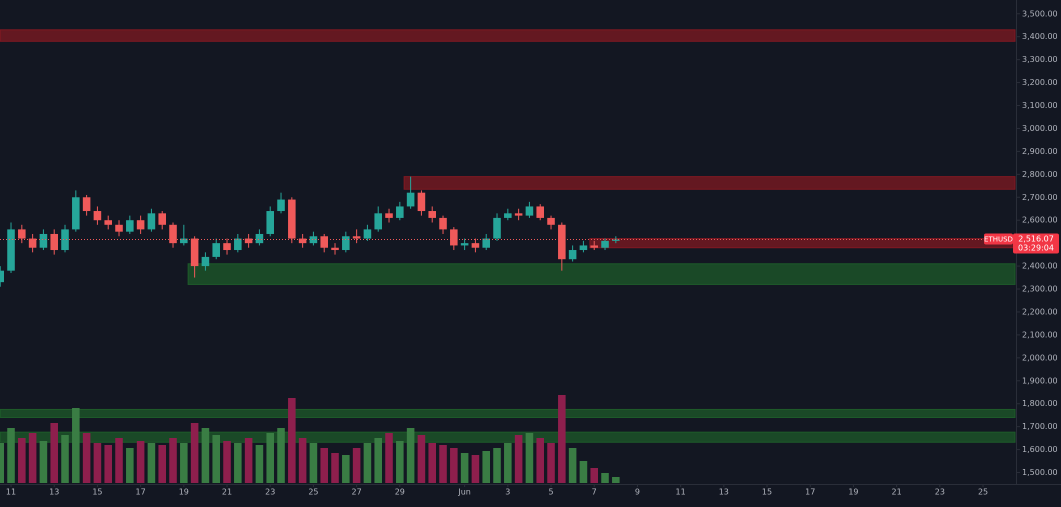 This screenshot has width=1061, height=507. Describe the element at coordinates (1040, 357) in the screenshot. I see `y-tick-label: 2,000.00` at that location.